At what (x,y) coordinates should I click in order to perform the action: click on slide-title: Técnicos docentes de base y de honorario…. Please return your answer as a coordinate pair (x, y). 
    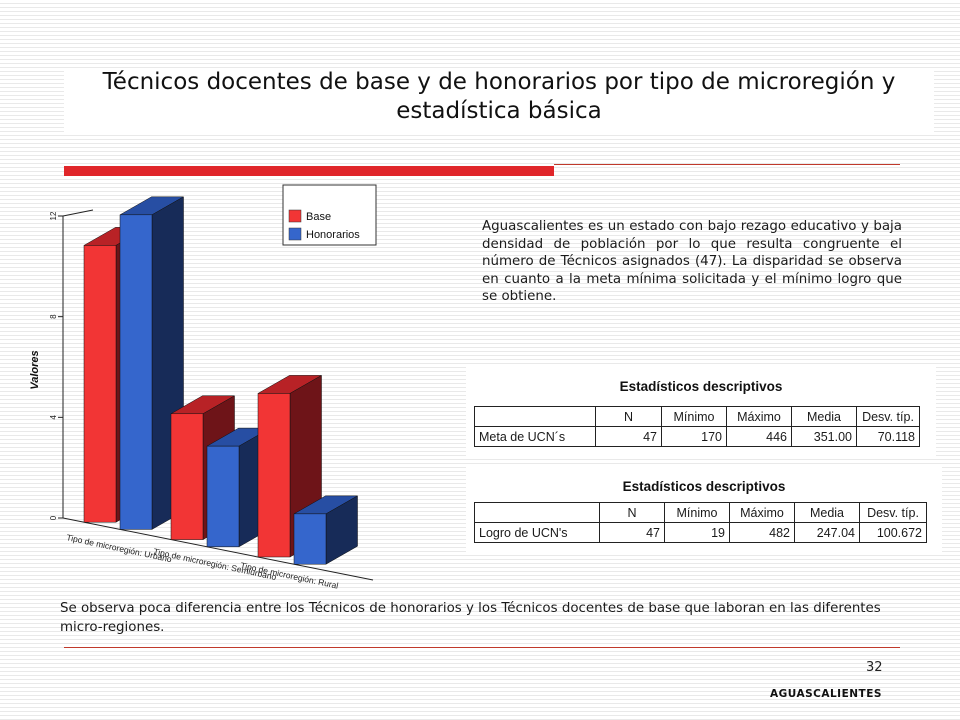
    Looking at the image, I should click on (499, 101).